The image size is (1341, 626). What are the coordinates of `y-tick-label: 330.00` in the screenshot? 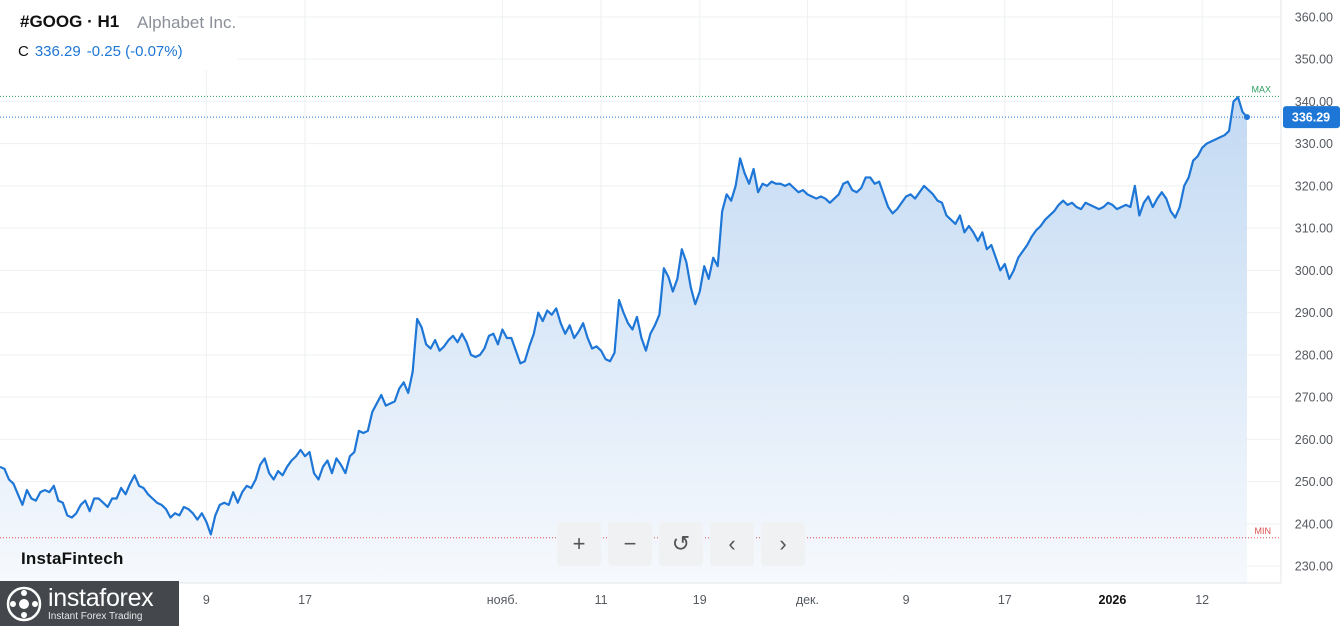 It's located at (1314, 144).